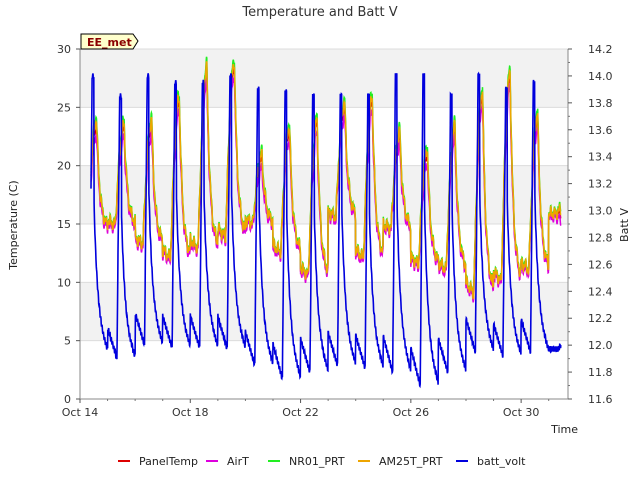  I want to click on y2-tick-label: 13.0, so click(600, 211).